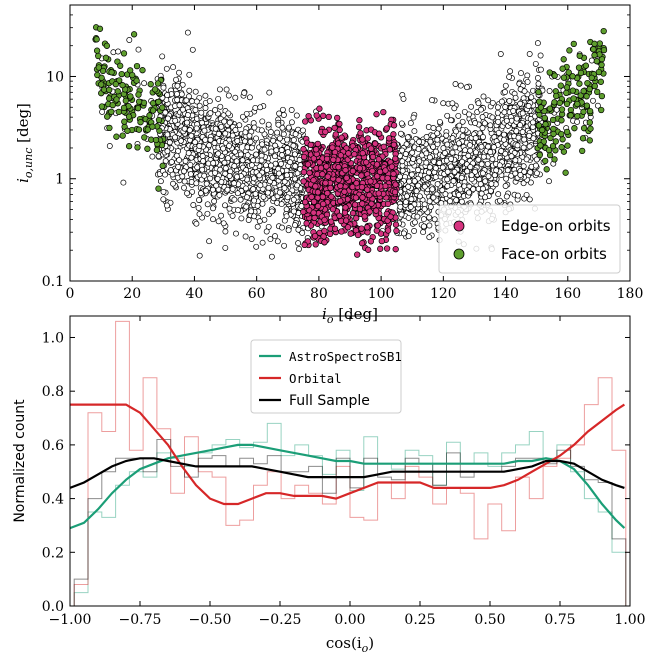  What do you see at coordinates (70, 620) in the screenshot?
I see `histogram-x-tick-label: −1.00` at bounding box center [70, 620].